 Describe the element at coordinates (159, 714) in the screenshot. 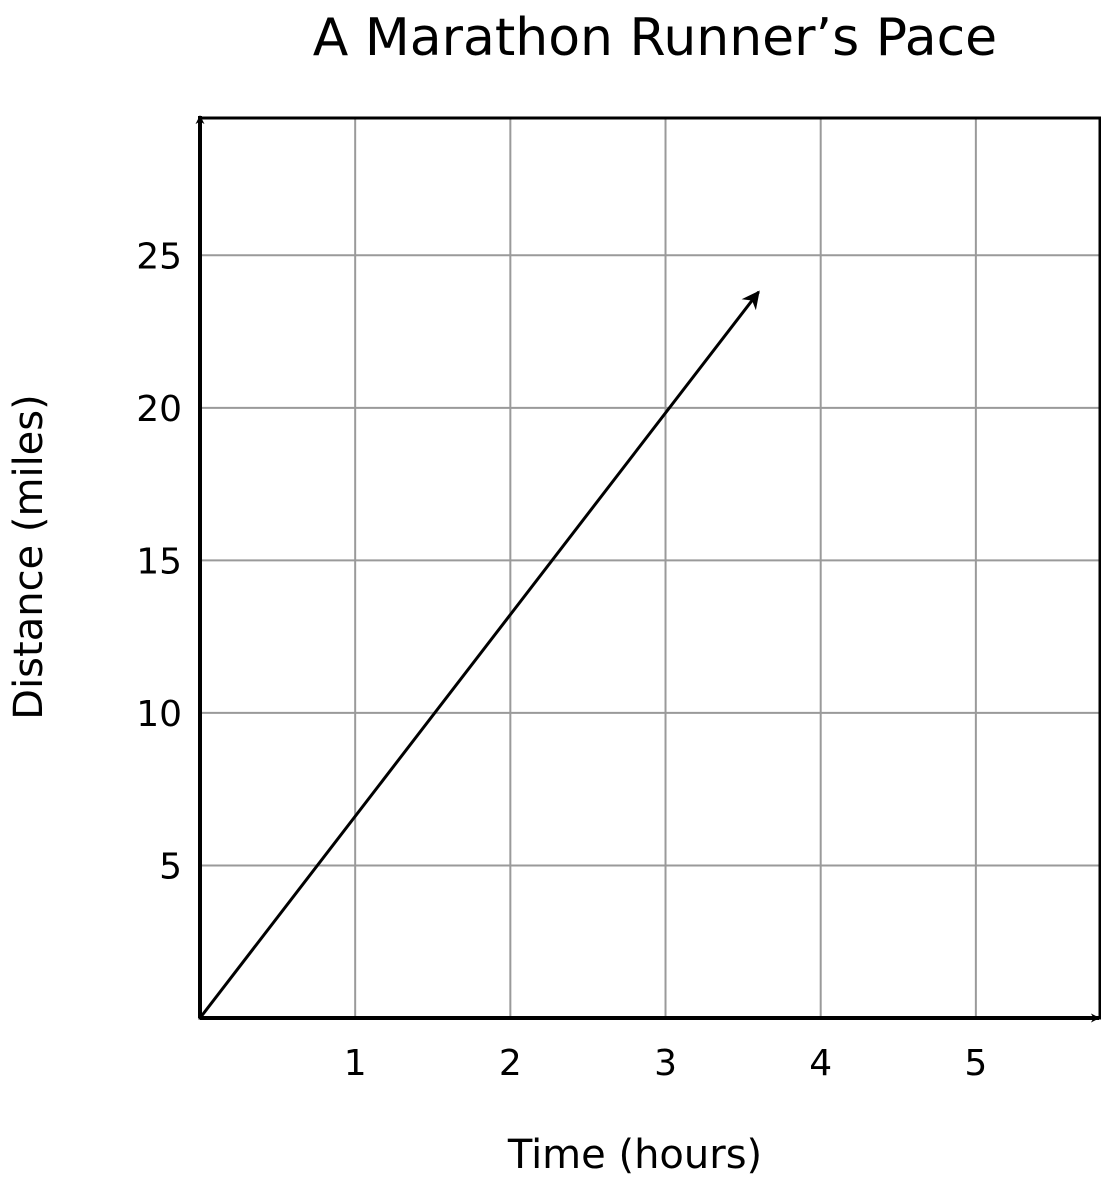

I see `y-tick-label-10: 10` at that location.